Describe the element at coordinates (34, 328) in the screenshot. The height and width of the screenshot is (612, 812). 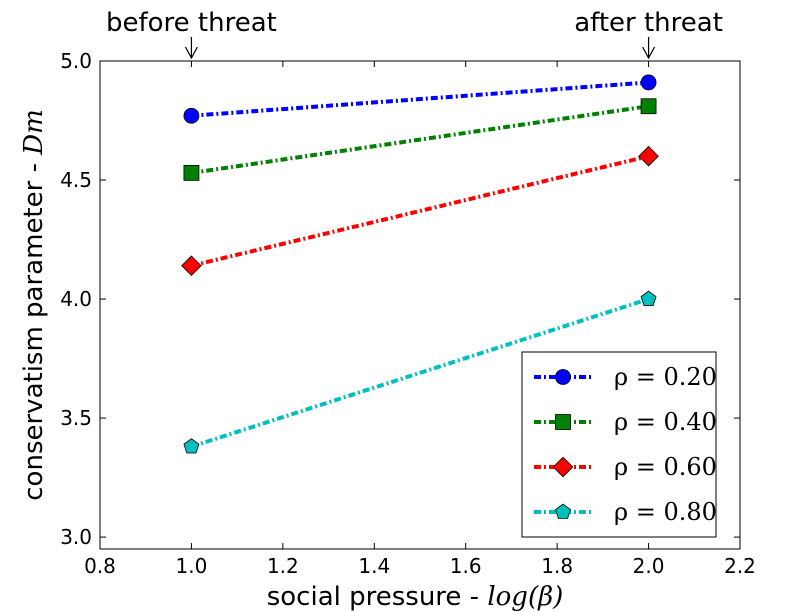
I see `y-axis-label-text: conservatism parameter -` at that location.